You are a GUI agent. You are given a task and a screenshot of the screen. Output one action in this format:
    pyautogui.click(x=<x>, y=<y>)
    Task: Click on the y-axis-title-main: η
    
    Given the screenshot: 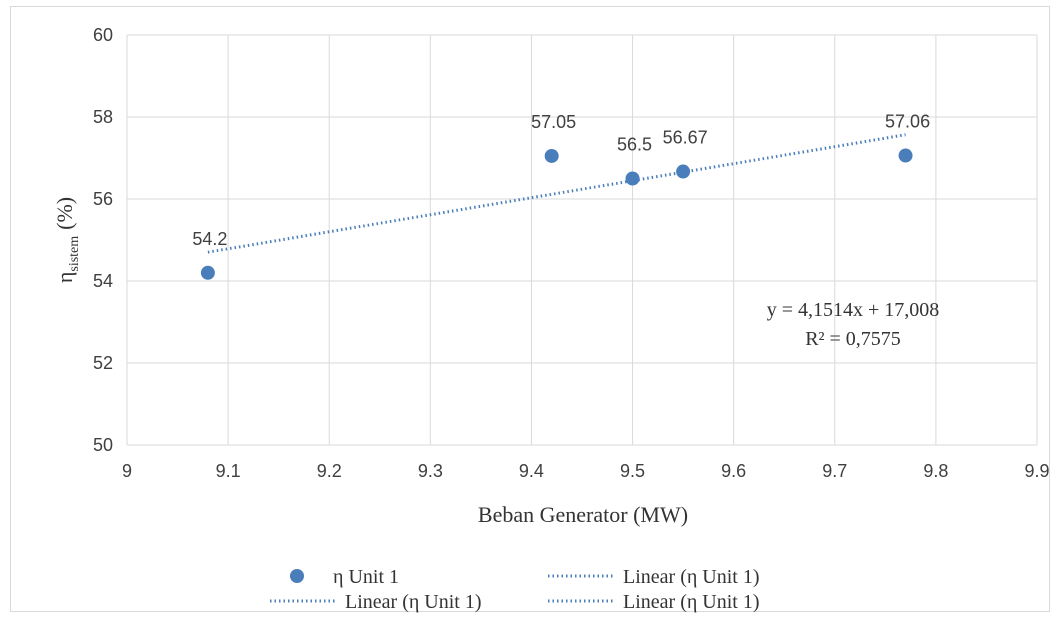 What is the action you would take?
    pyautogui.click(x=64, y=278)
    